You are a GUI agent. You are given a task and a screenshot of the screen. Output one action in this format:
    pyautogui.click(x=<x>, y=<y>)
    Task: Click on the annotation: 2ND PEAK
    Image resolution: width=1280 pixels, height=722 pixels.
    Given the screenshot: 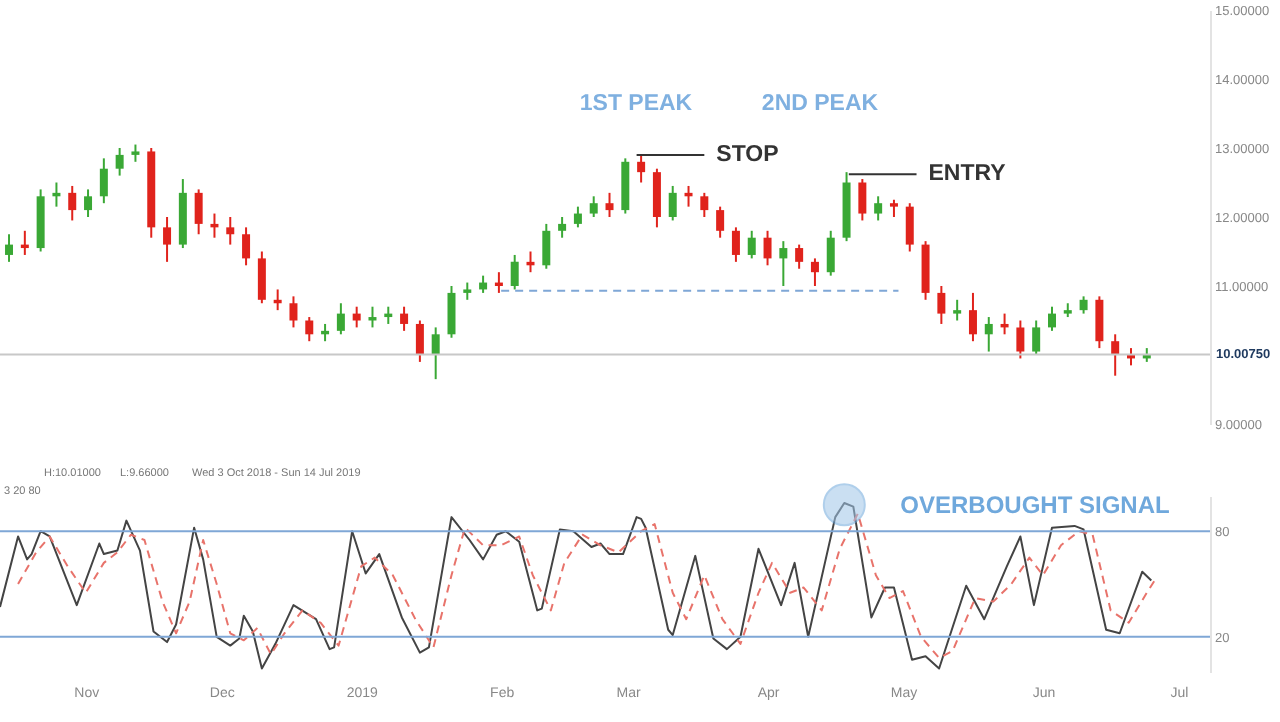 What is the action you would take?
    pyautogui.click(x=820, y=104)
    